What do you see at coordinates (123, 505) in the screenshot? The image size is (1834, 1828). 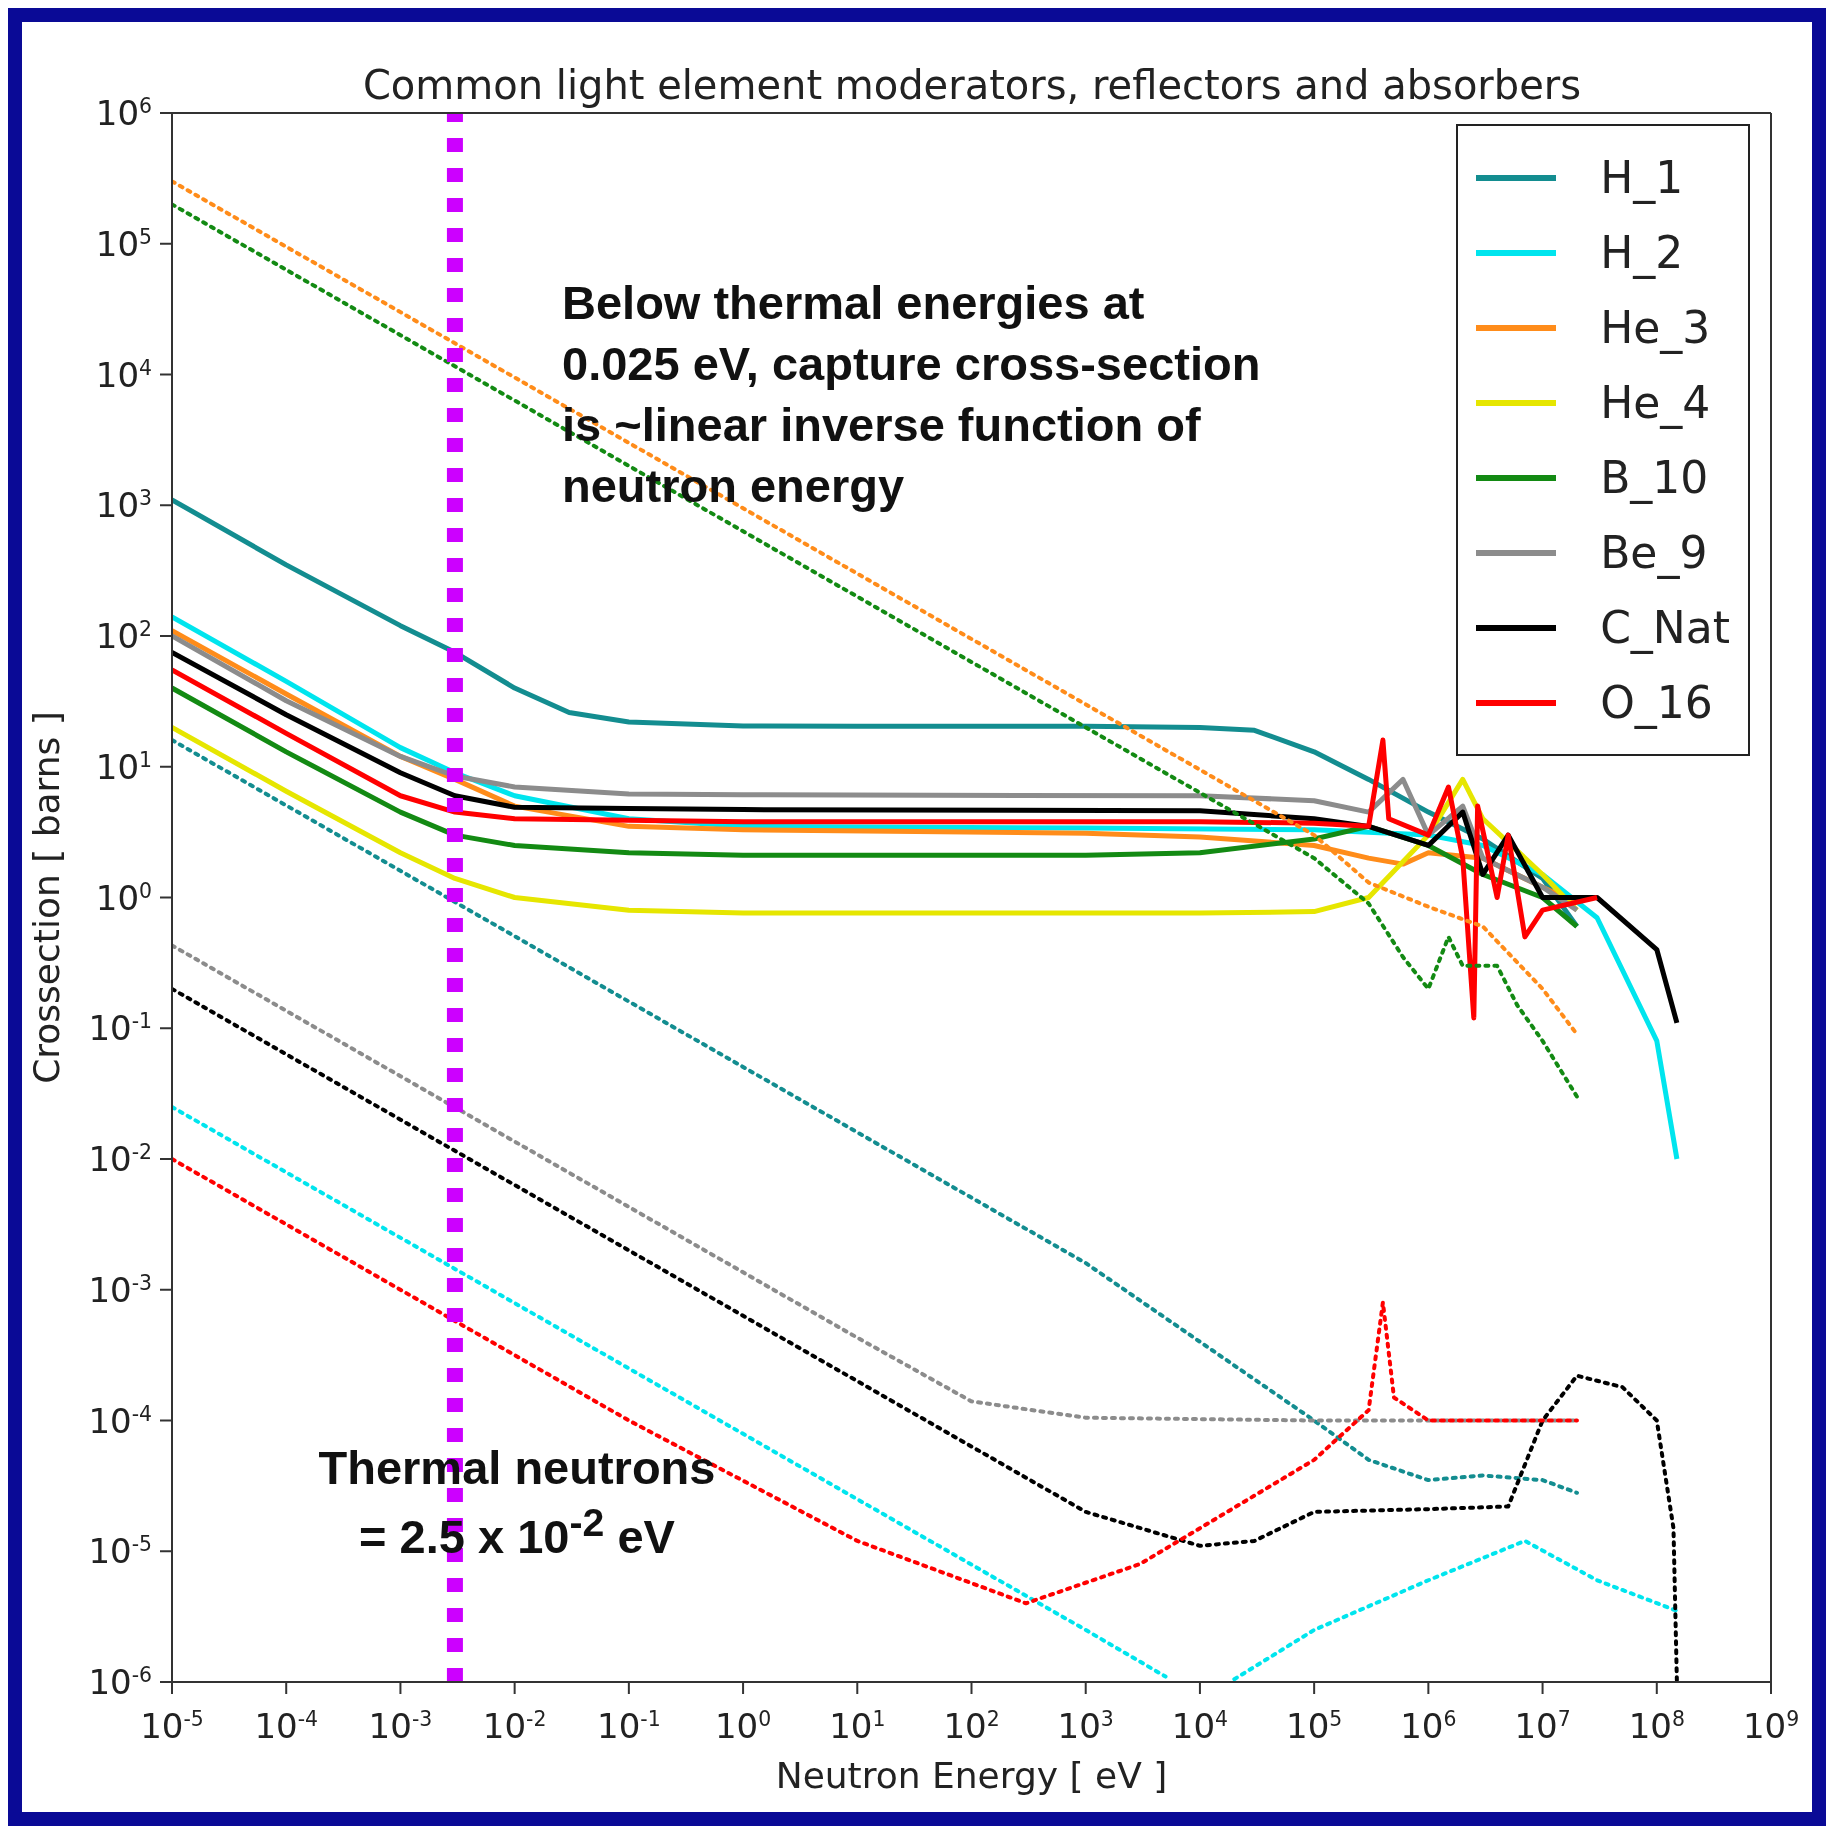 I see `y-tick-label: 10$^{3}$` at bounding box center [123, 505].